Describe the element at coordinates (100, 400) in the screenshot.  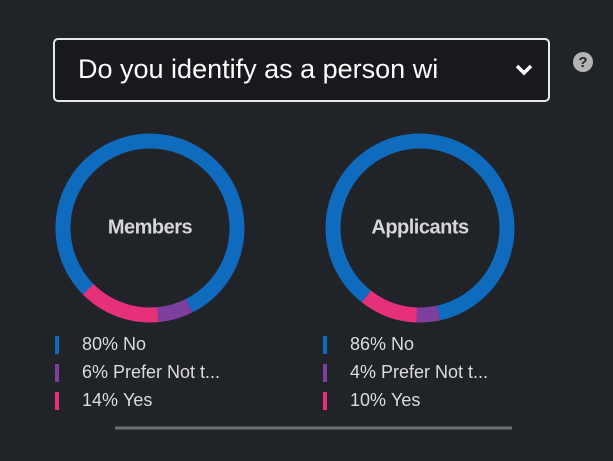
I see `legend-value: 14%` at that location.